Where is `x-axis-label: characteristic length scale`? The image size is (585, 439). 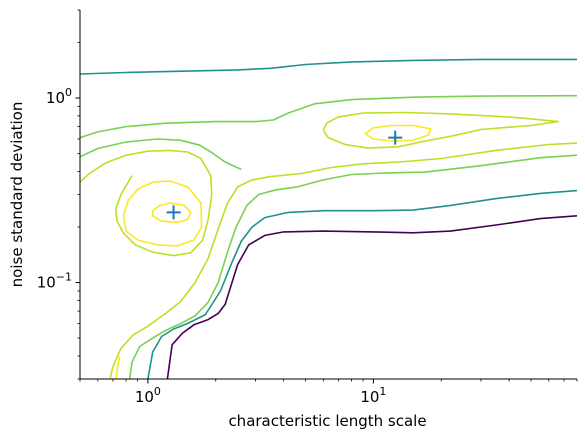
x-axis-label: characteristic length scale is located at coordinates (327, 421).